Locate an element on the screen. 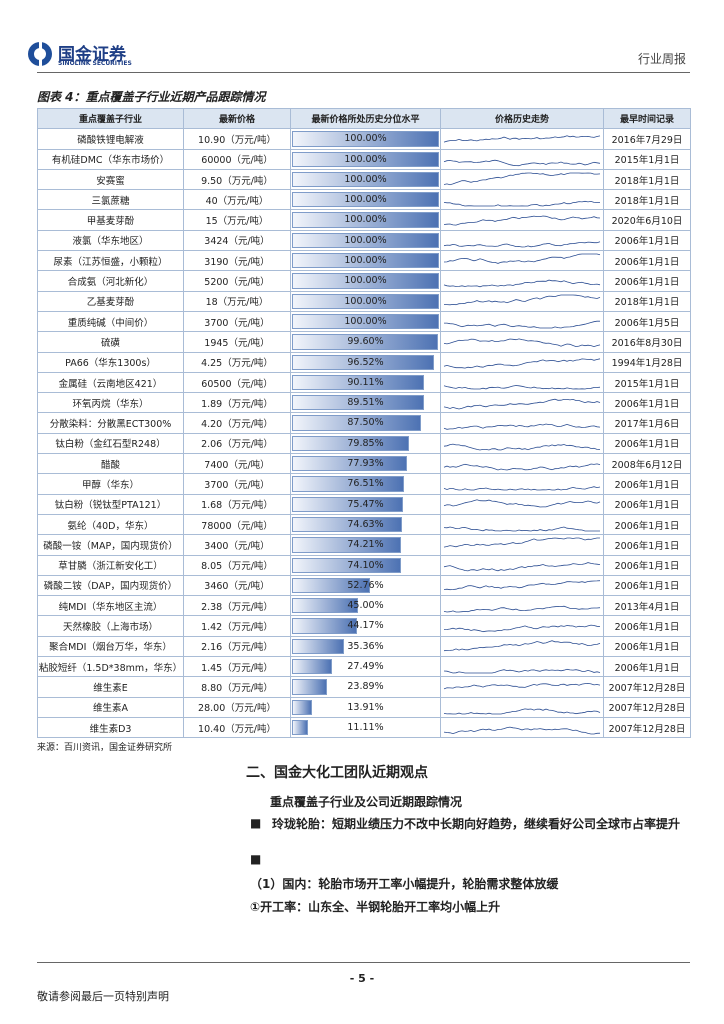  name-cell: 合成氨（河北新化） is located at coordinates (110, 281).